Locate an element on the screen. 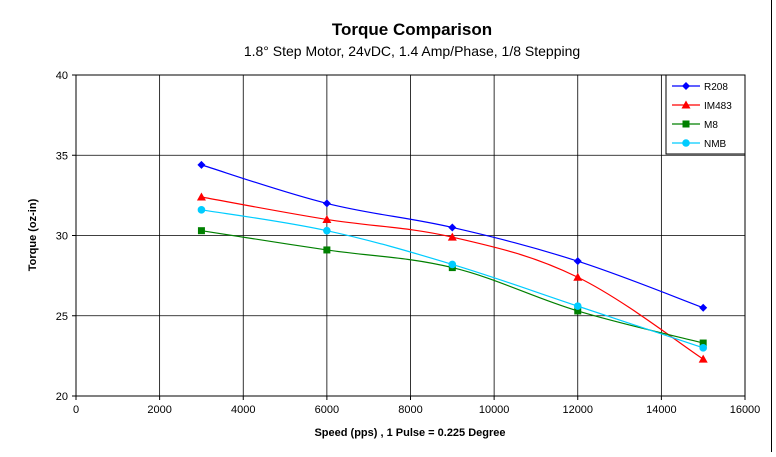 The image size is (776, 457). x-tick-label: 16000 is located at coordinates (745, 410).